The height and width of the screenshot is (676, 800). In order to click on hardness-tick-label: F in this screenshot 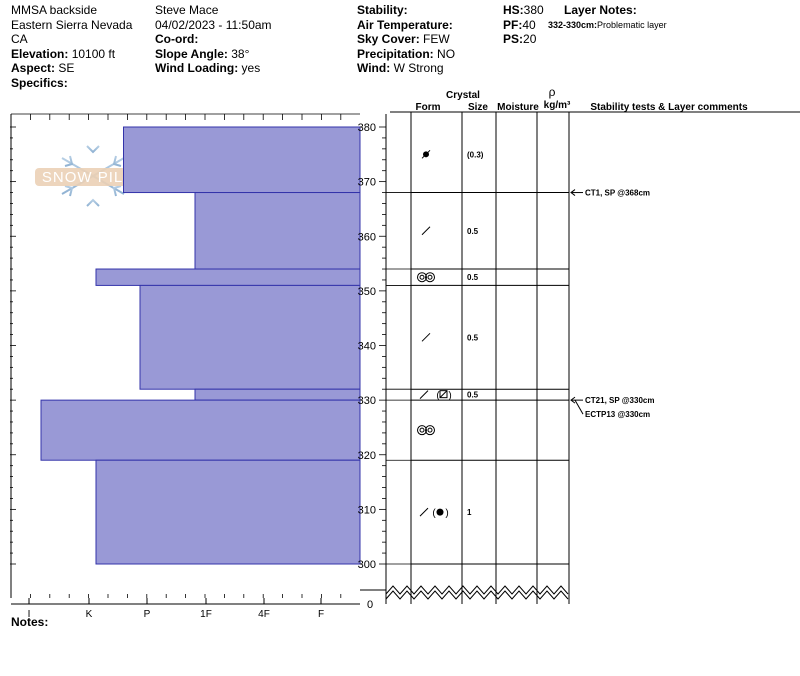, I will do `click(321, 614)`.